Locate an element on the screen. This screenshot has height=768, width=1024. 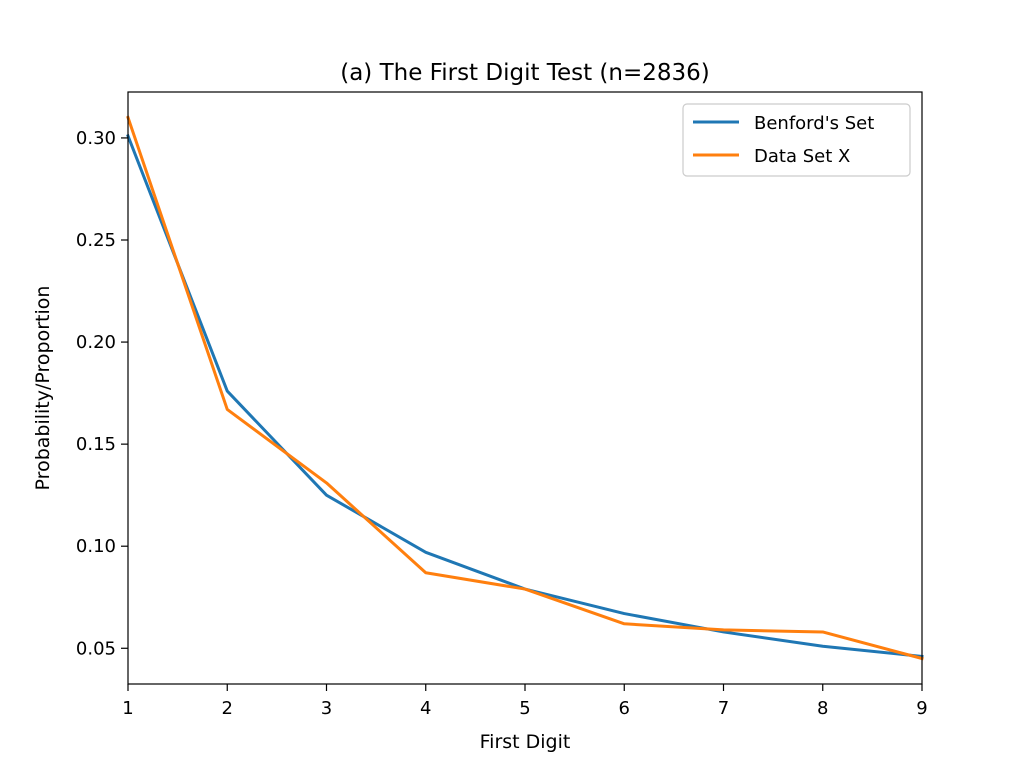
legend-box is located at coordinates (796, 140).